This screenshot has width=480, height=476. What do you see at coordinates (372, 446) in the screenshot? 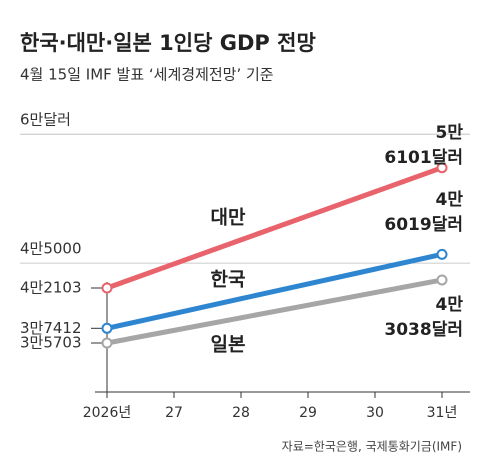
I see `source: 자료=한국은행, 국제통화기금(IMF)` at bounding box center [372, 446].